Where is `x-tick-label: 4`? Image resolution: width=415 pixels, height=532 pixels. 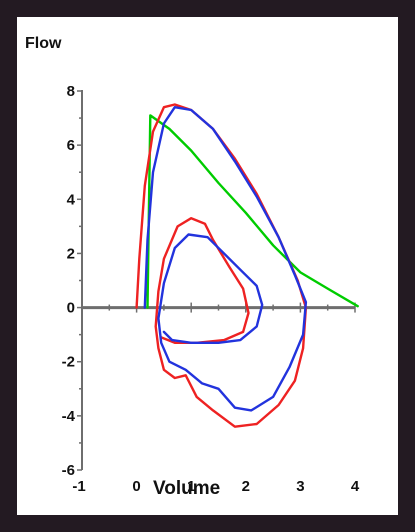
x-tick-label: 4 is located at coordinates (355, 486).